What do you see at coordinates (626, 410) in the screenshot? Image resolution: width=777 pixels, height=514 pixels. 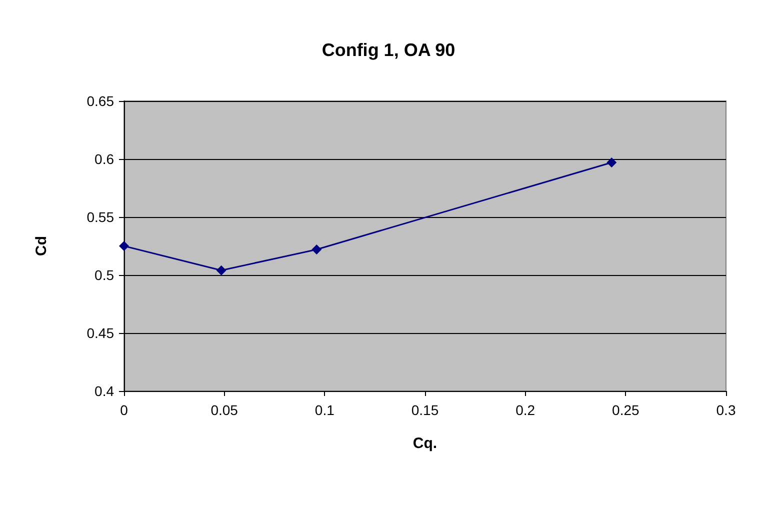 I see `x-tick-label: 0.25` at bounding box center [626, 410].